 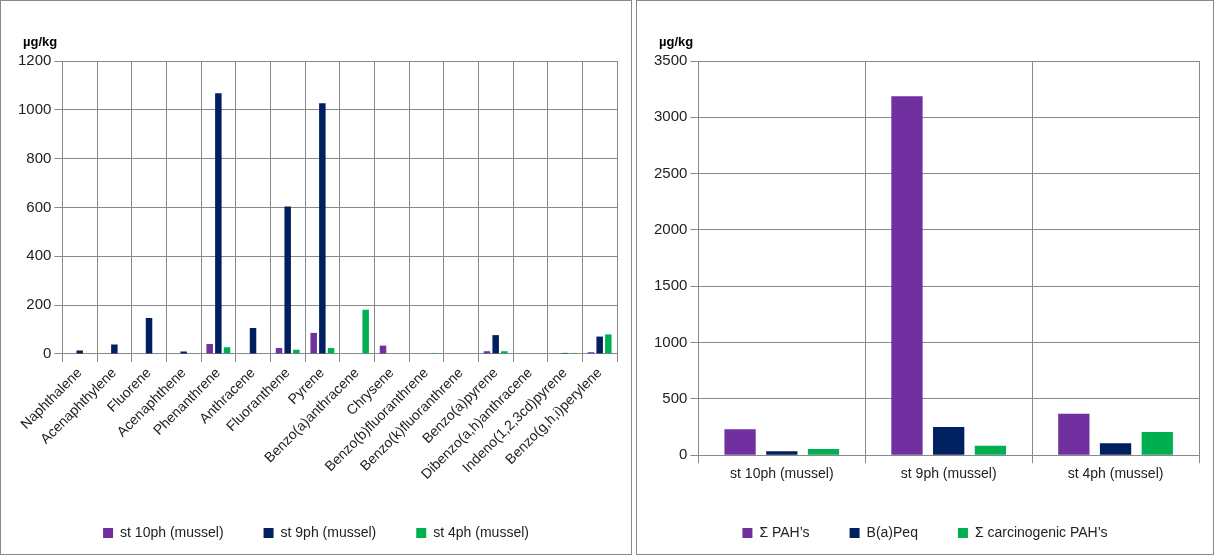 What do you see at coordinates (1115, 473) in the screenshot?
I see `x-tick-label: st 4ph (mussel)` at bounding box center [1115, 473].